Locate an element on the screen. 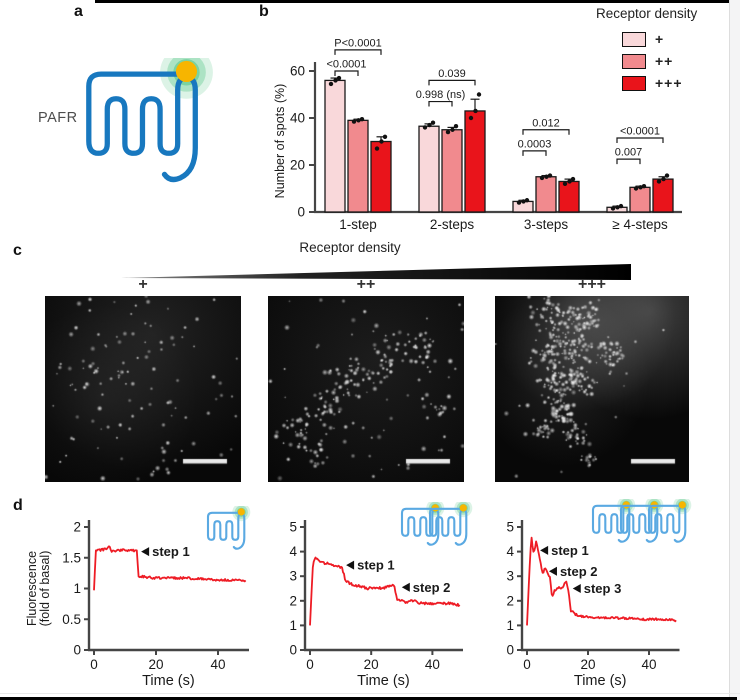  panel-c-label: c is located at coordinates (17, 250).